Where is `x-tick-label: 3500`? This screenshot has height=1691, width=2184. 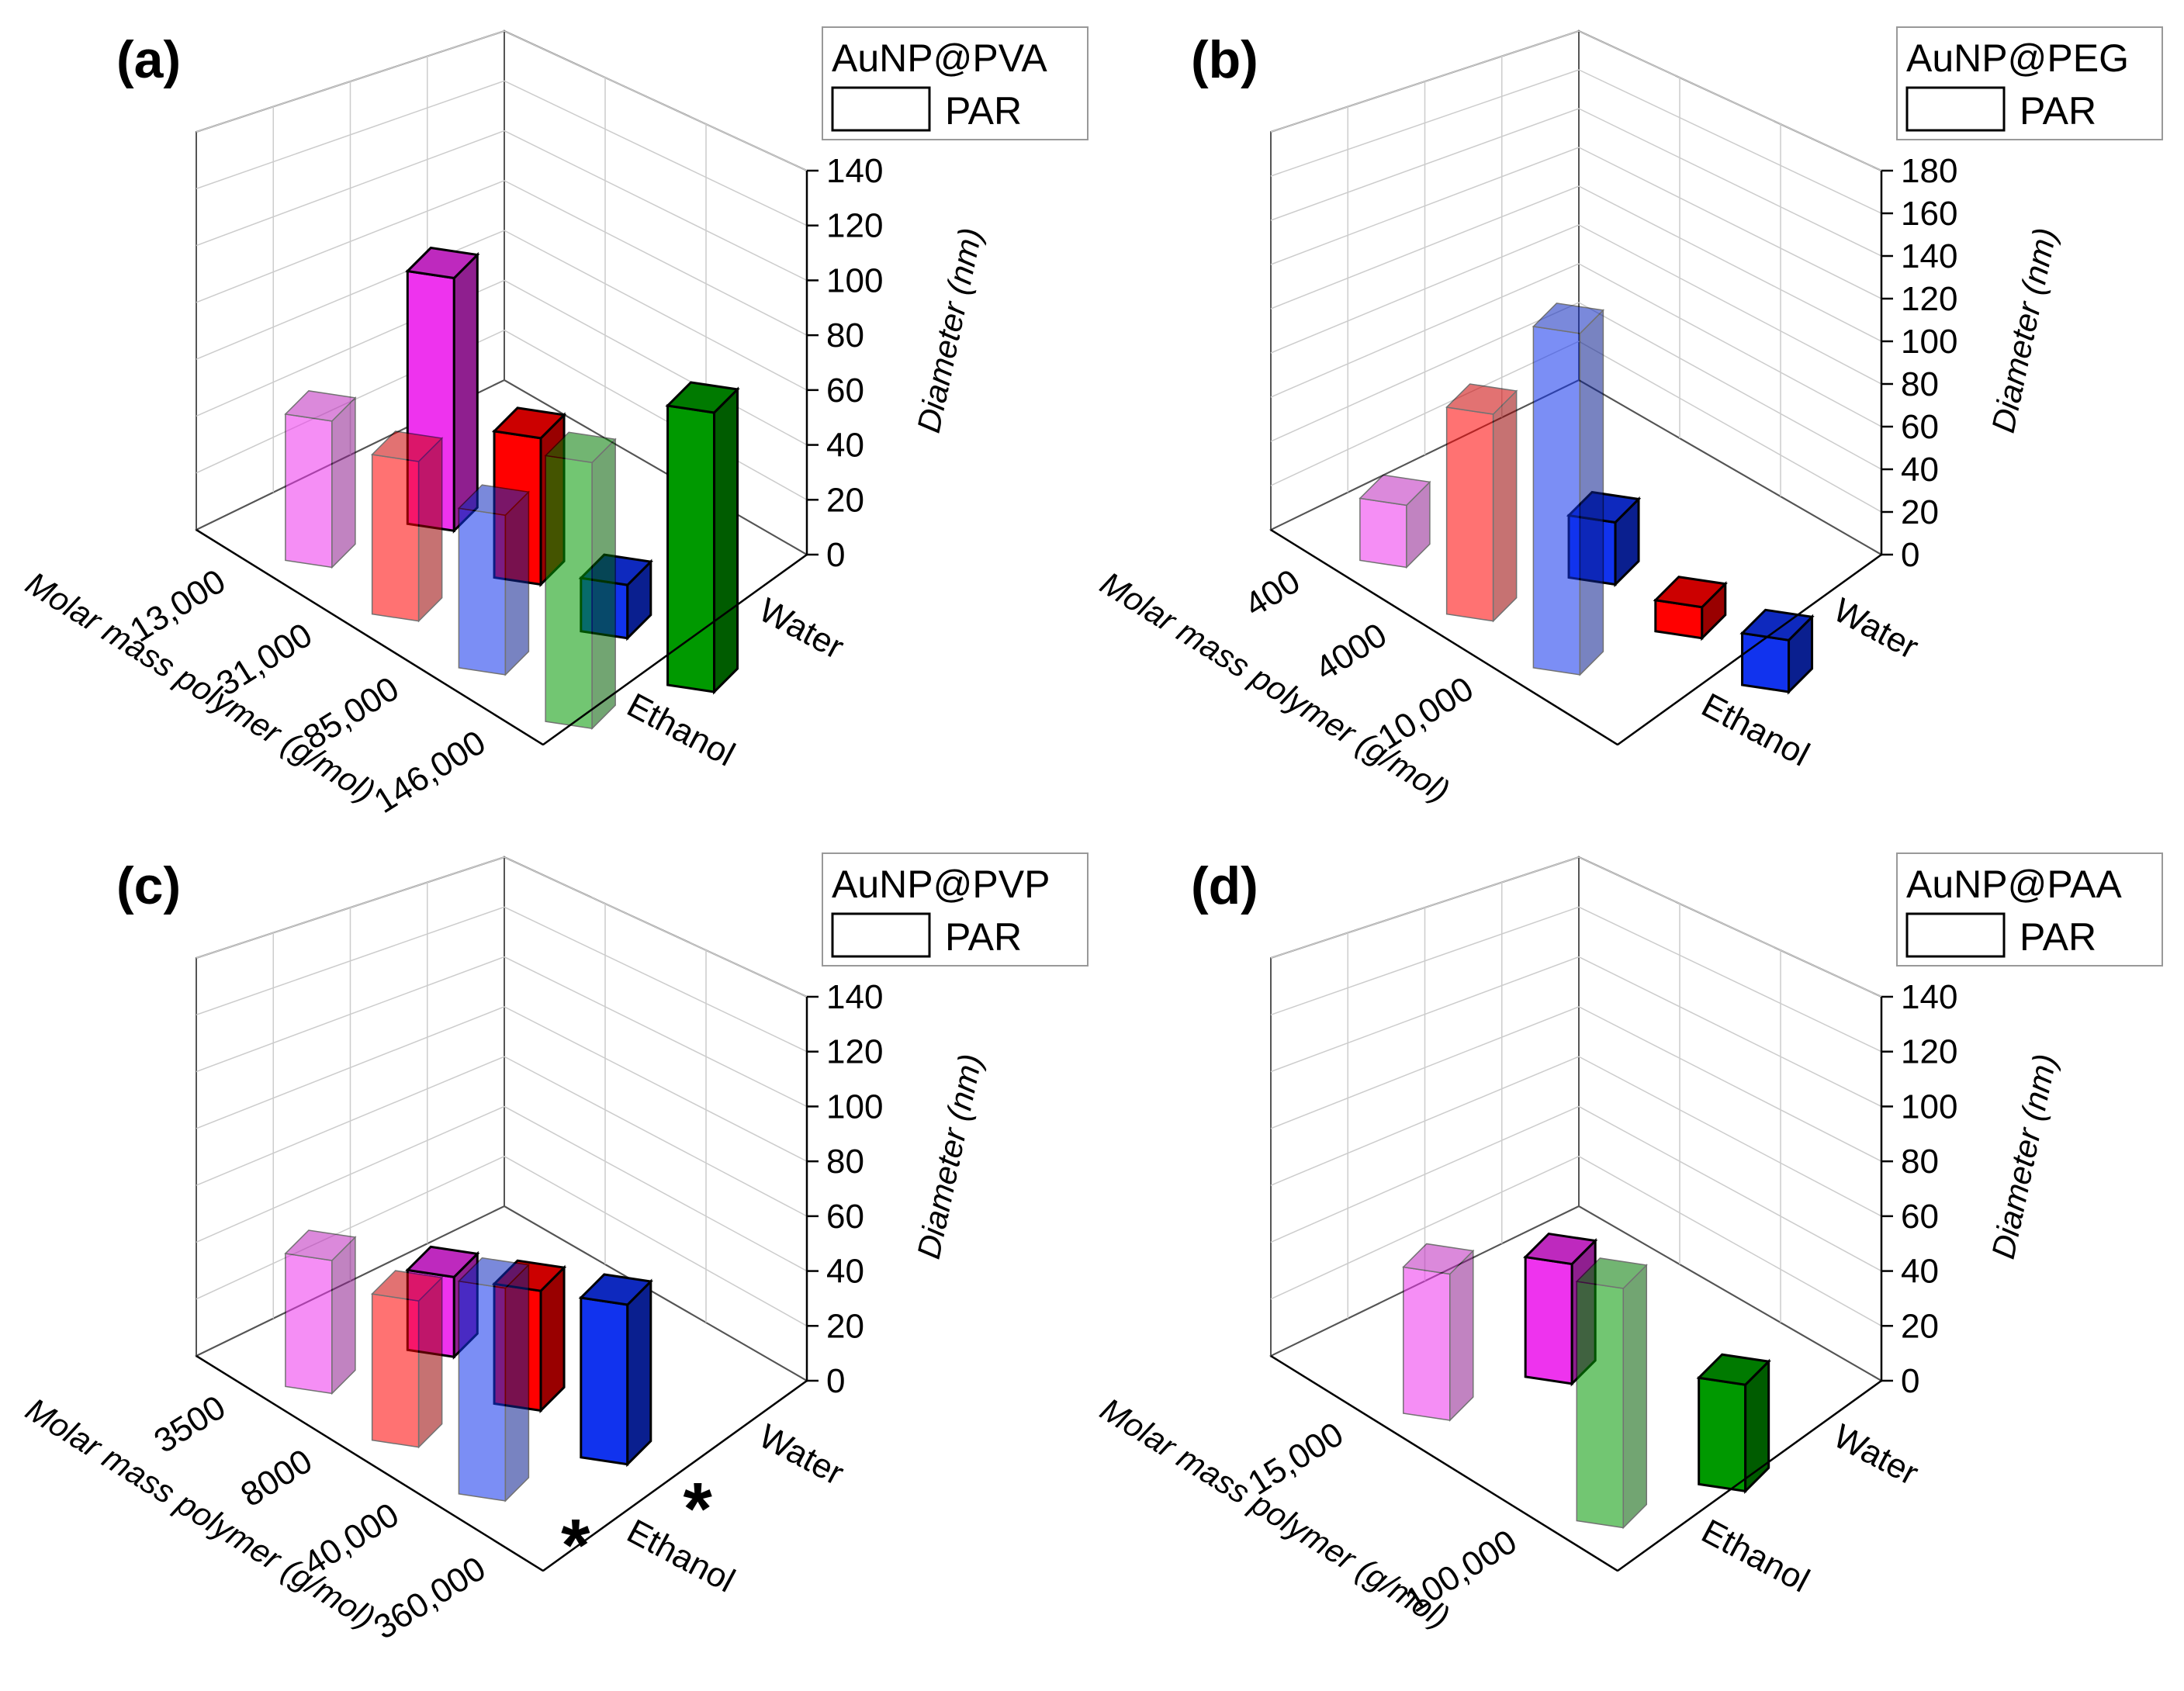 x-tick-label: 3500 is located at coordinates (190, 1424).